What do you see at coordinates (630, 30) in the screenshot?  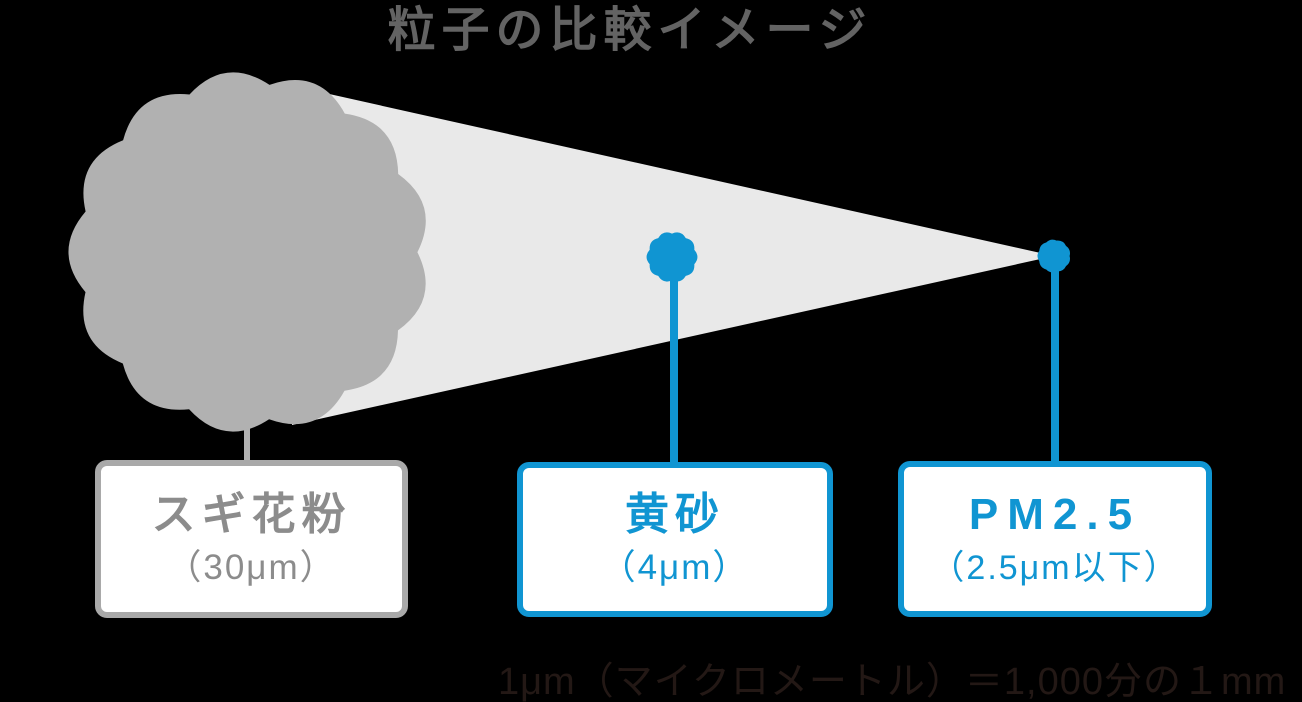 I see `diagram-title: 粒子の比較イメージ` at bounding box center [630, 30].